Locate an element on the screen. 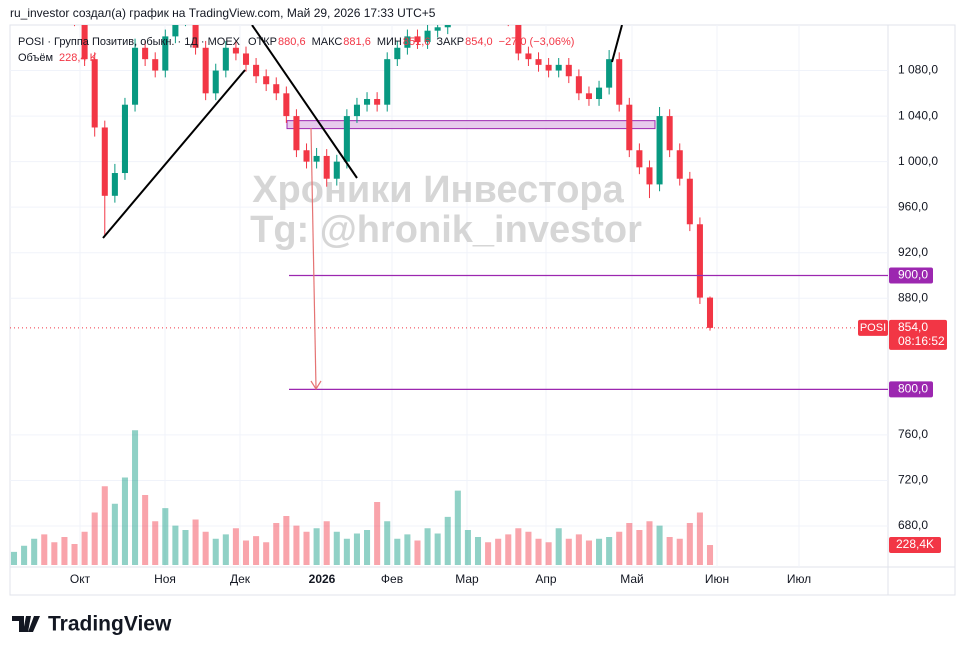 The height and width of the screenshot is (659, 965). volume-tag is located at coordinates (915, 545).